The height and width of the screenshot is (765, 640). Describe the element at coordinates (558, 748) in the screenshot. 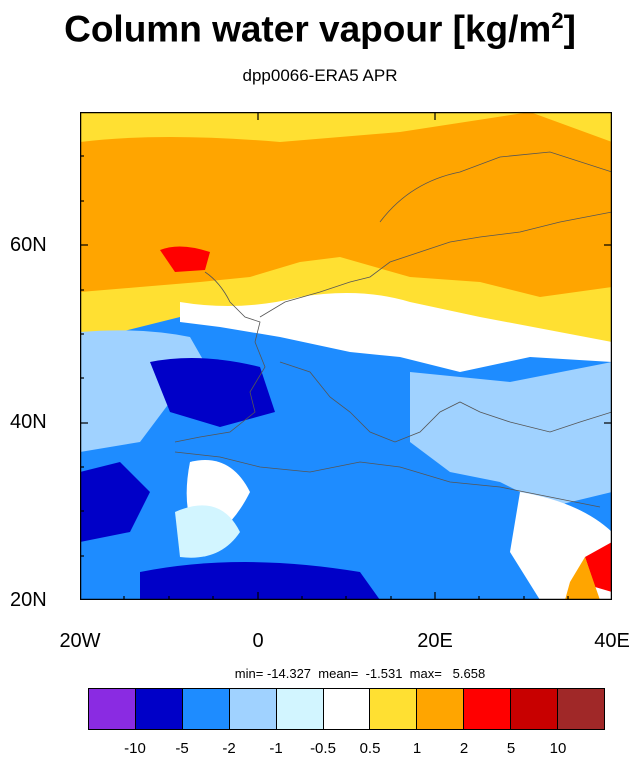

I see `colorbar-label: 10` at that location.